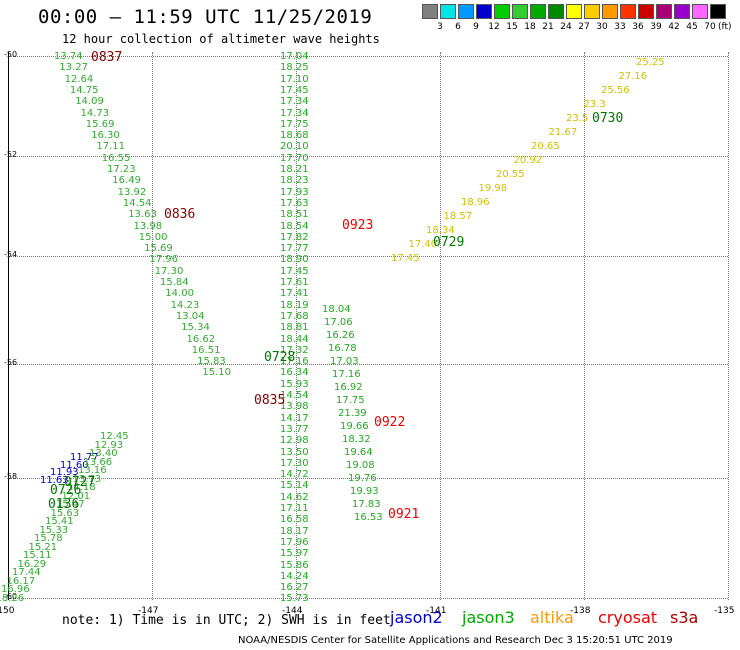 The image size is (740, 650). Describe the element at coordinates (76, 496) in the screenshot. I see `swh-value: 12.01` at that location.